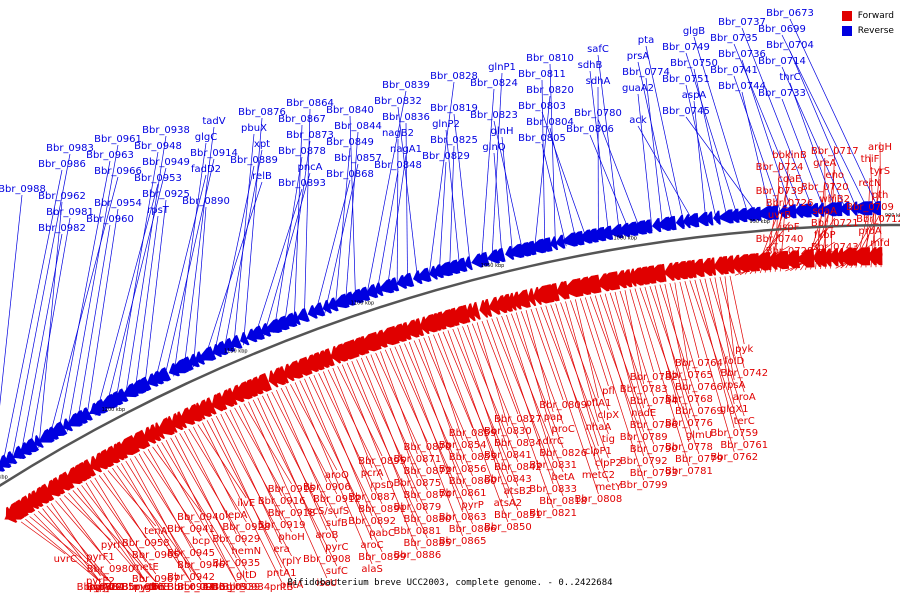 Image resolution: width=900 pixels, height=600 pixels. I want to click on forward-gene-label: Bbr_0928, so click(246, 527).